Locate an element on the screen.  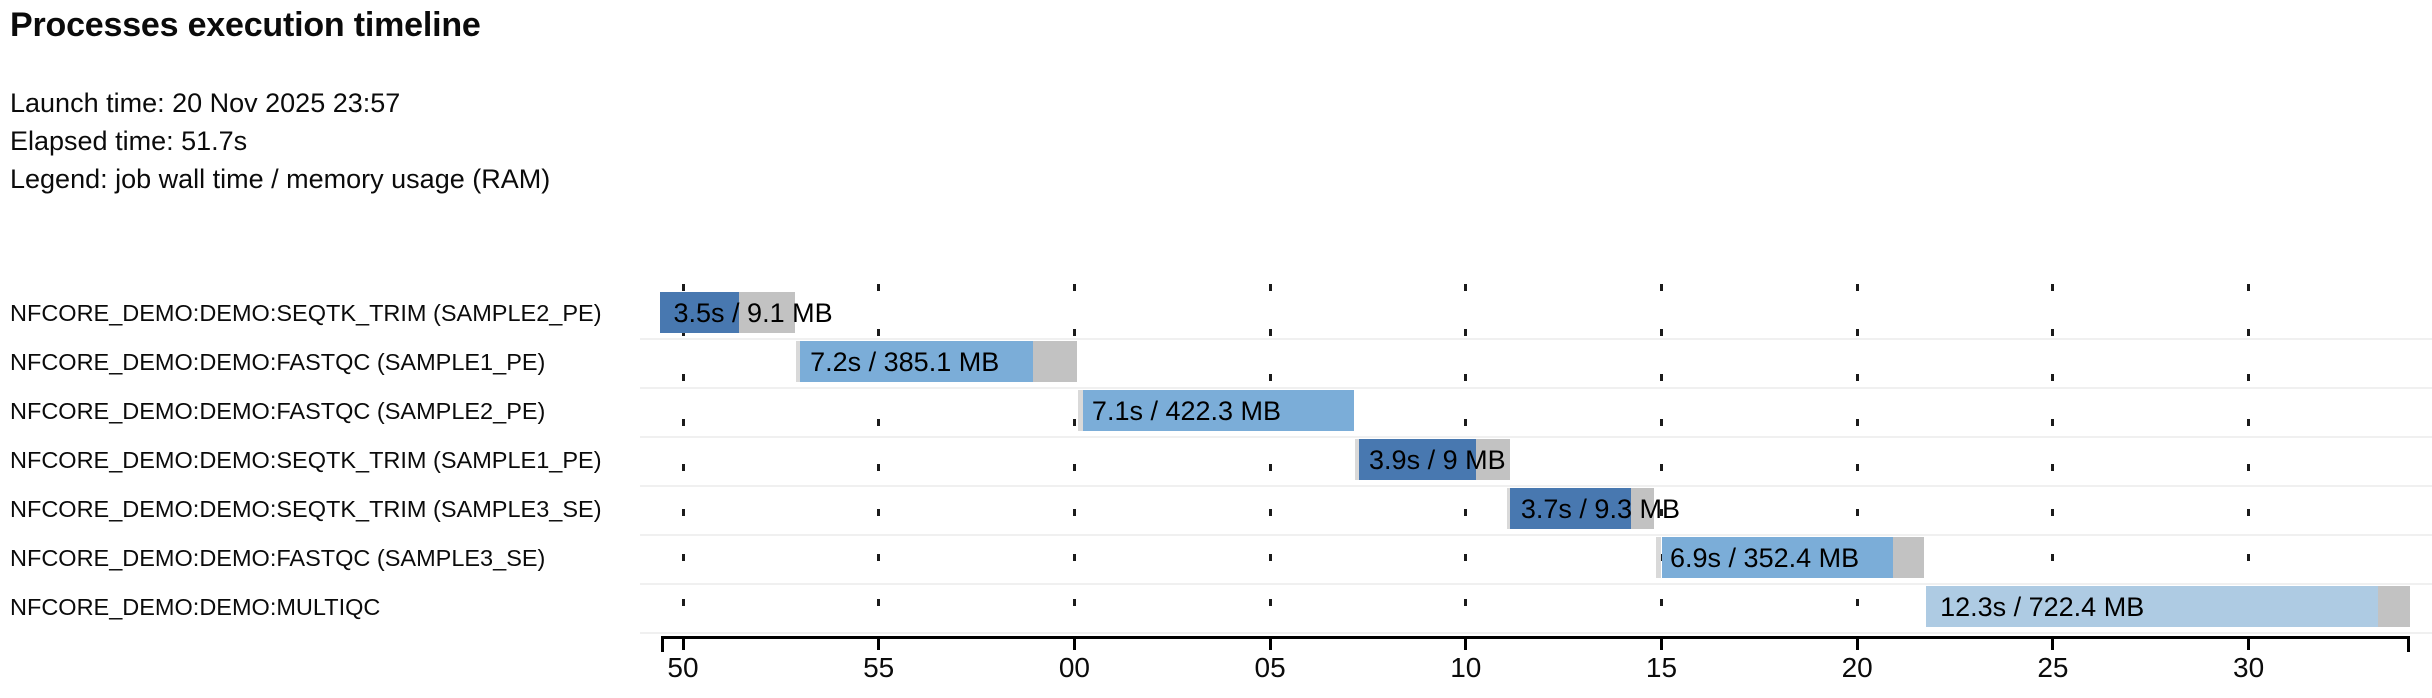
x-axis-tick-label: 00 is located at coordinates (1074, 667).